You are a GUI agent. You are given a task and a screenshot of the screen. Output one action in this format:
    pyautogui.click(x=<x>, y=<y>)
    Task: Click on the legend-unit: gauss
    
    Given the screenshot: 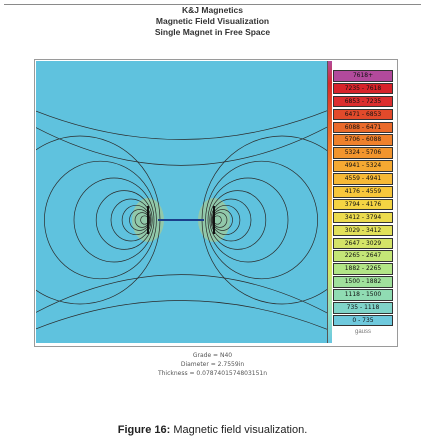 What is the action you would take?
    pyautogui.click(x=362, y=332)
    